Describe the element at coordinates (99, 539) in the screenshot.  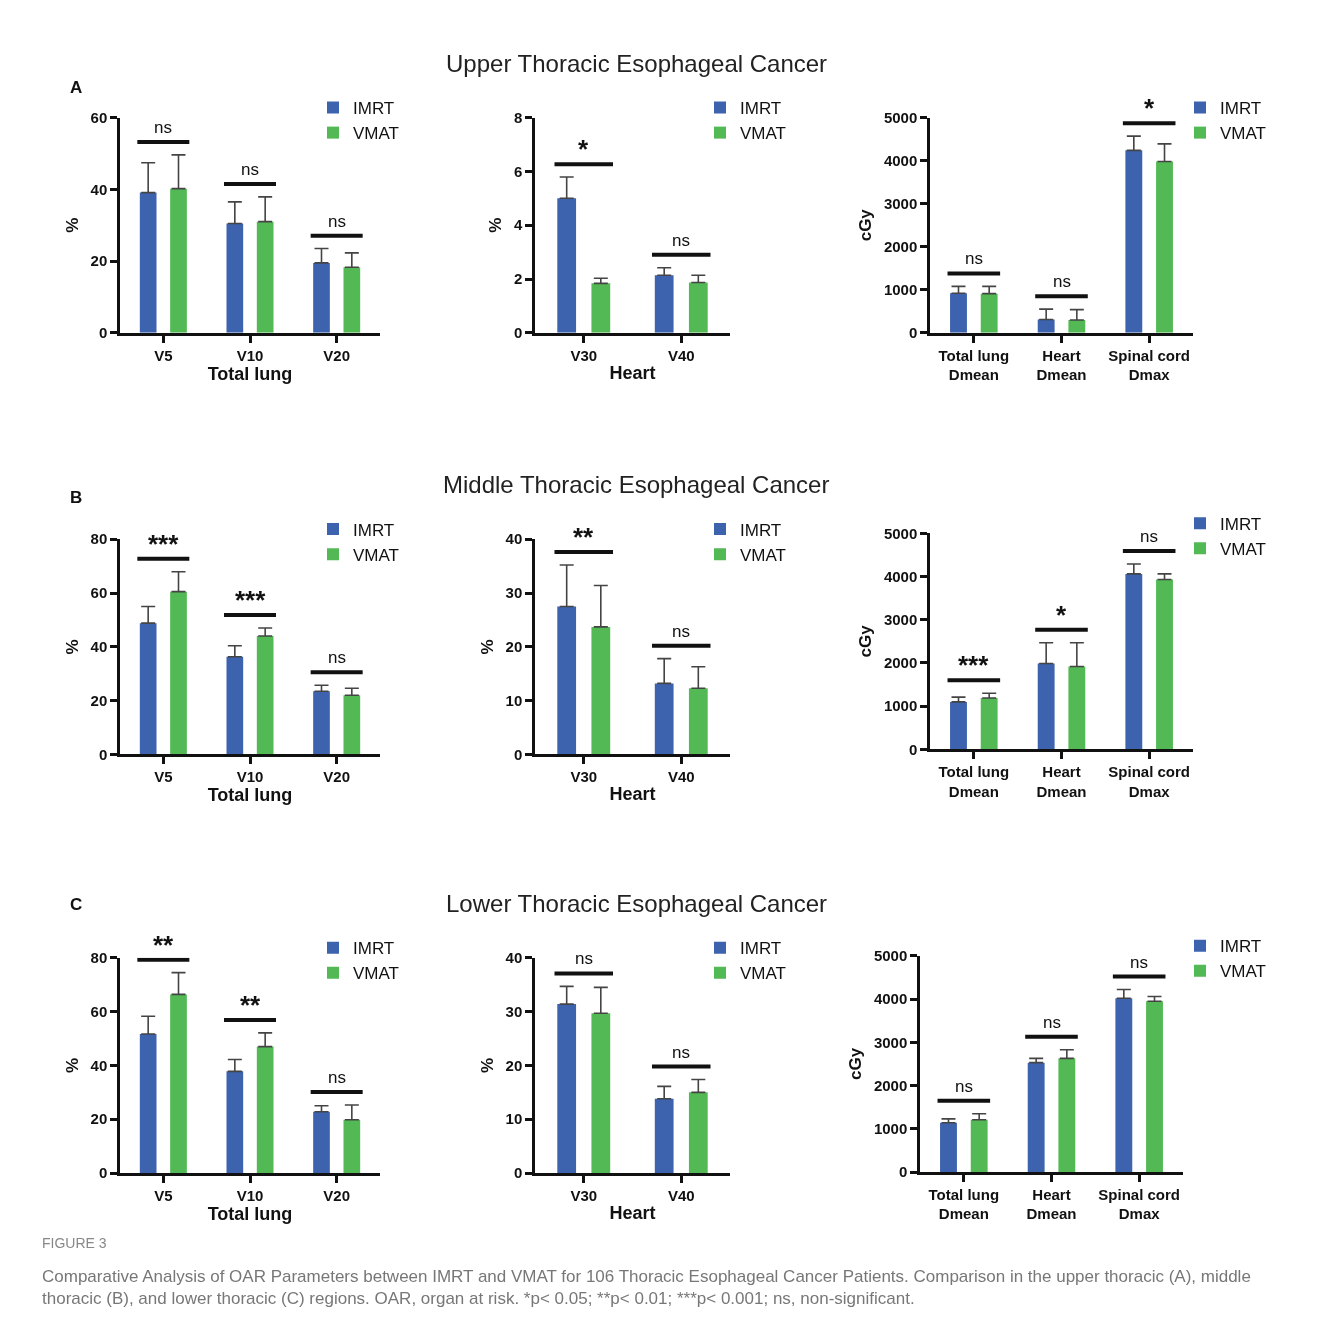
I see `y-tick-label: 80` at that location.